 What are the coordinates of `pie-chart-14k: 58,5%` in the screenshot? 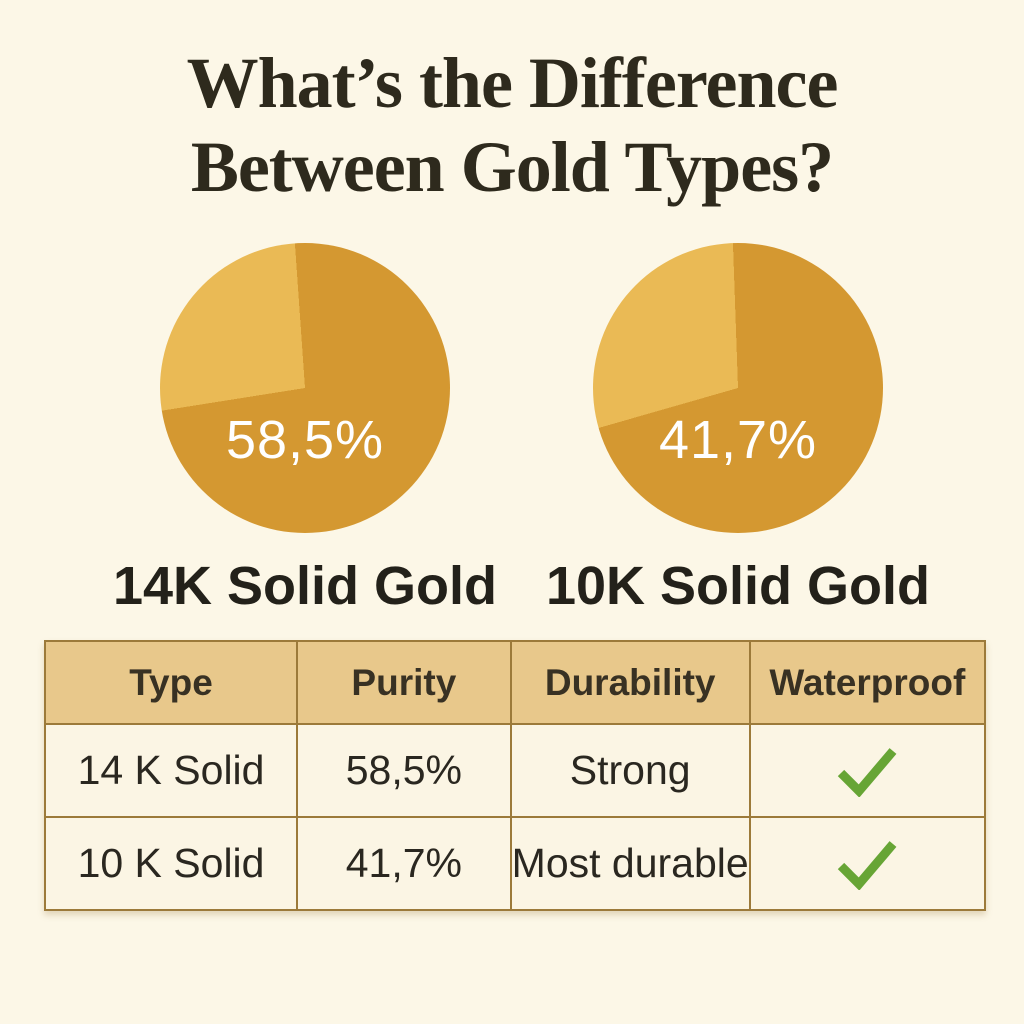 It's located at (305, 388).